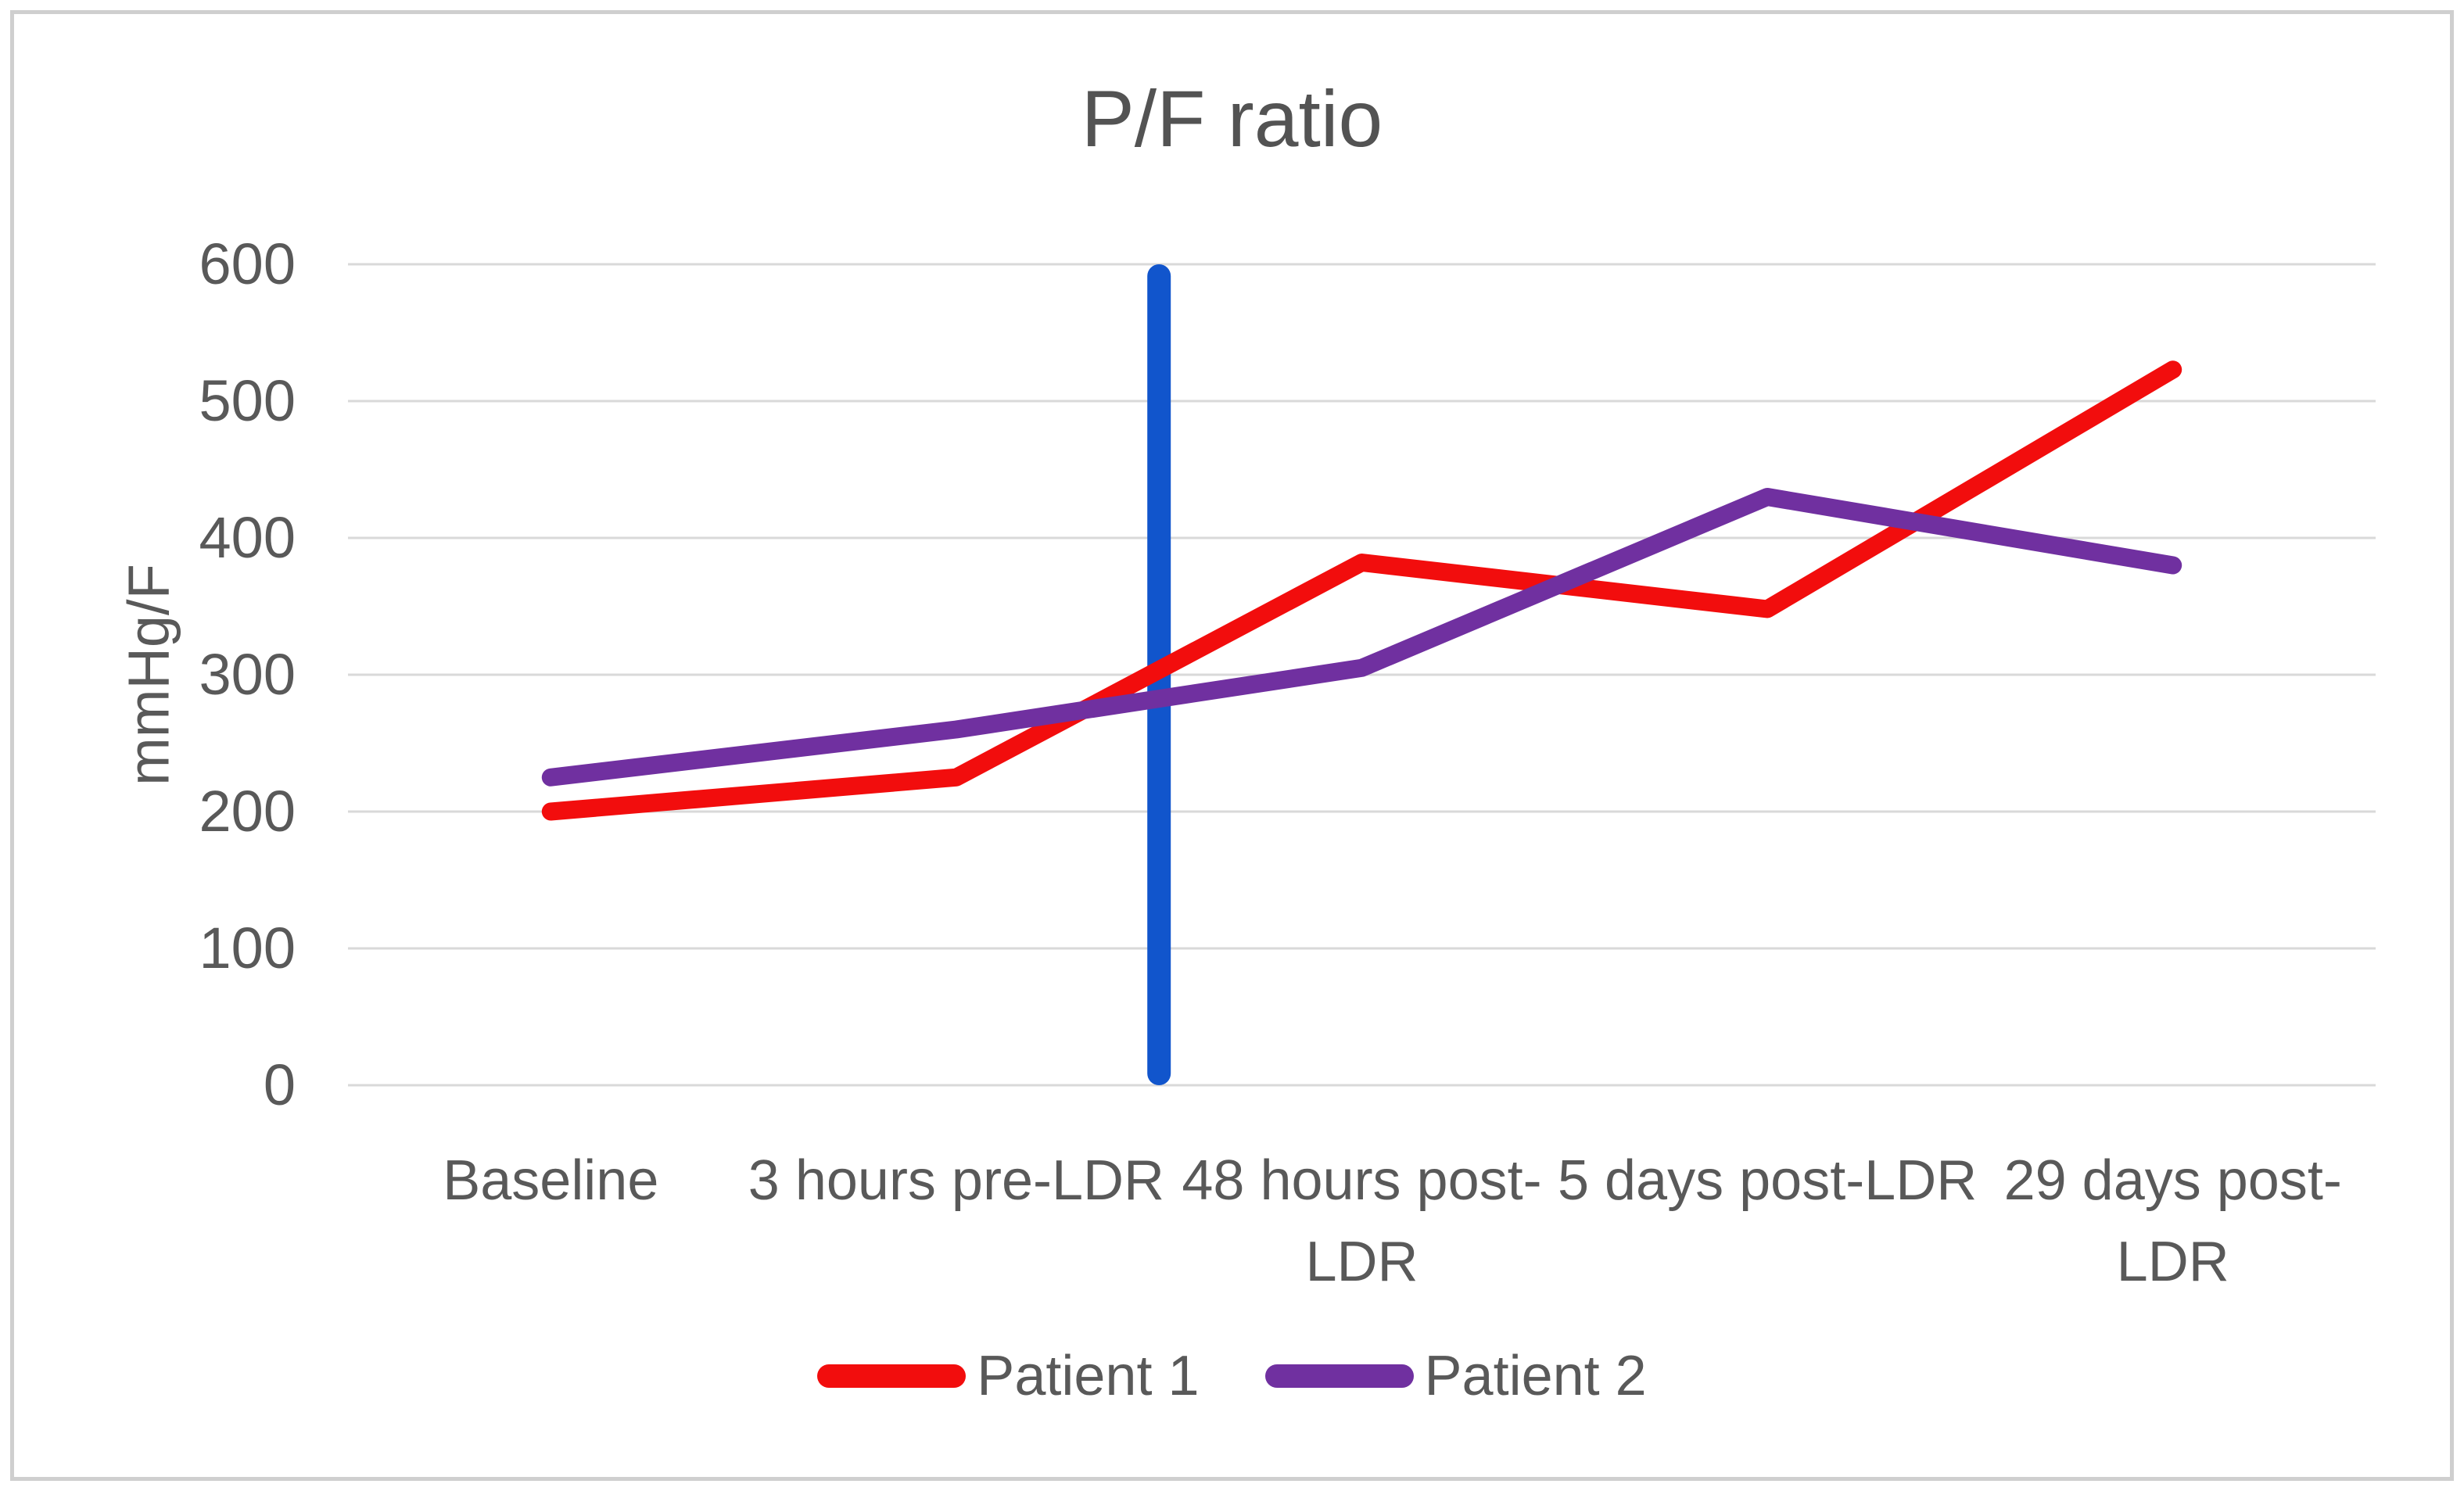  I want to click on y-tick-label-300: 300, so click(247, 674).